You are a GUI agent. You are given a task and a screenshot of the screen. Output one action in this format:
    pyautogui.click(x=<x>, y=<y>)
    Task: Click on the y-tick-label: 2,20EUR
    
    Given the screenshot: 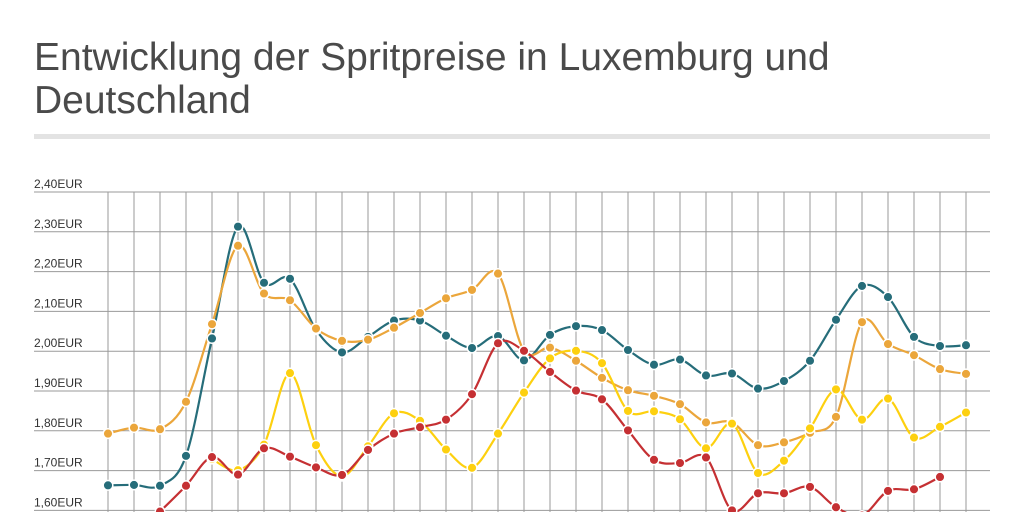 What is the action you would take?
    pyautogui.click(x=58, y=264)
    